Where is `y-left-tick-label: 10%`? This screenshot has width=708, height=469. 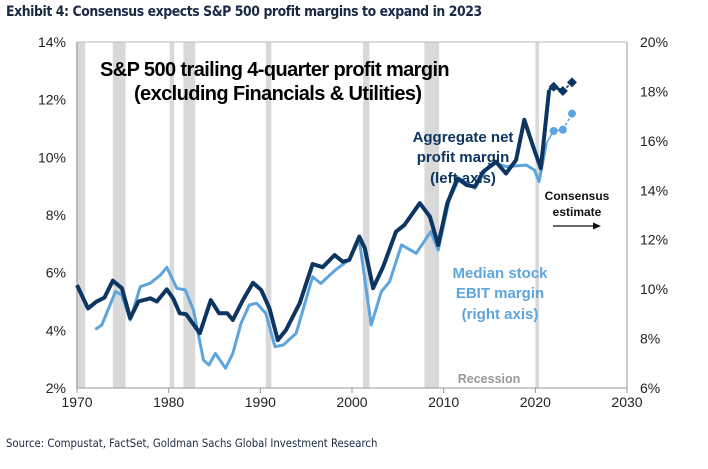 y-left-tick-label: 10% is located at coordinates (52, 157).